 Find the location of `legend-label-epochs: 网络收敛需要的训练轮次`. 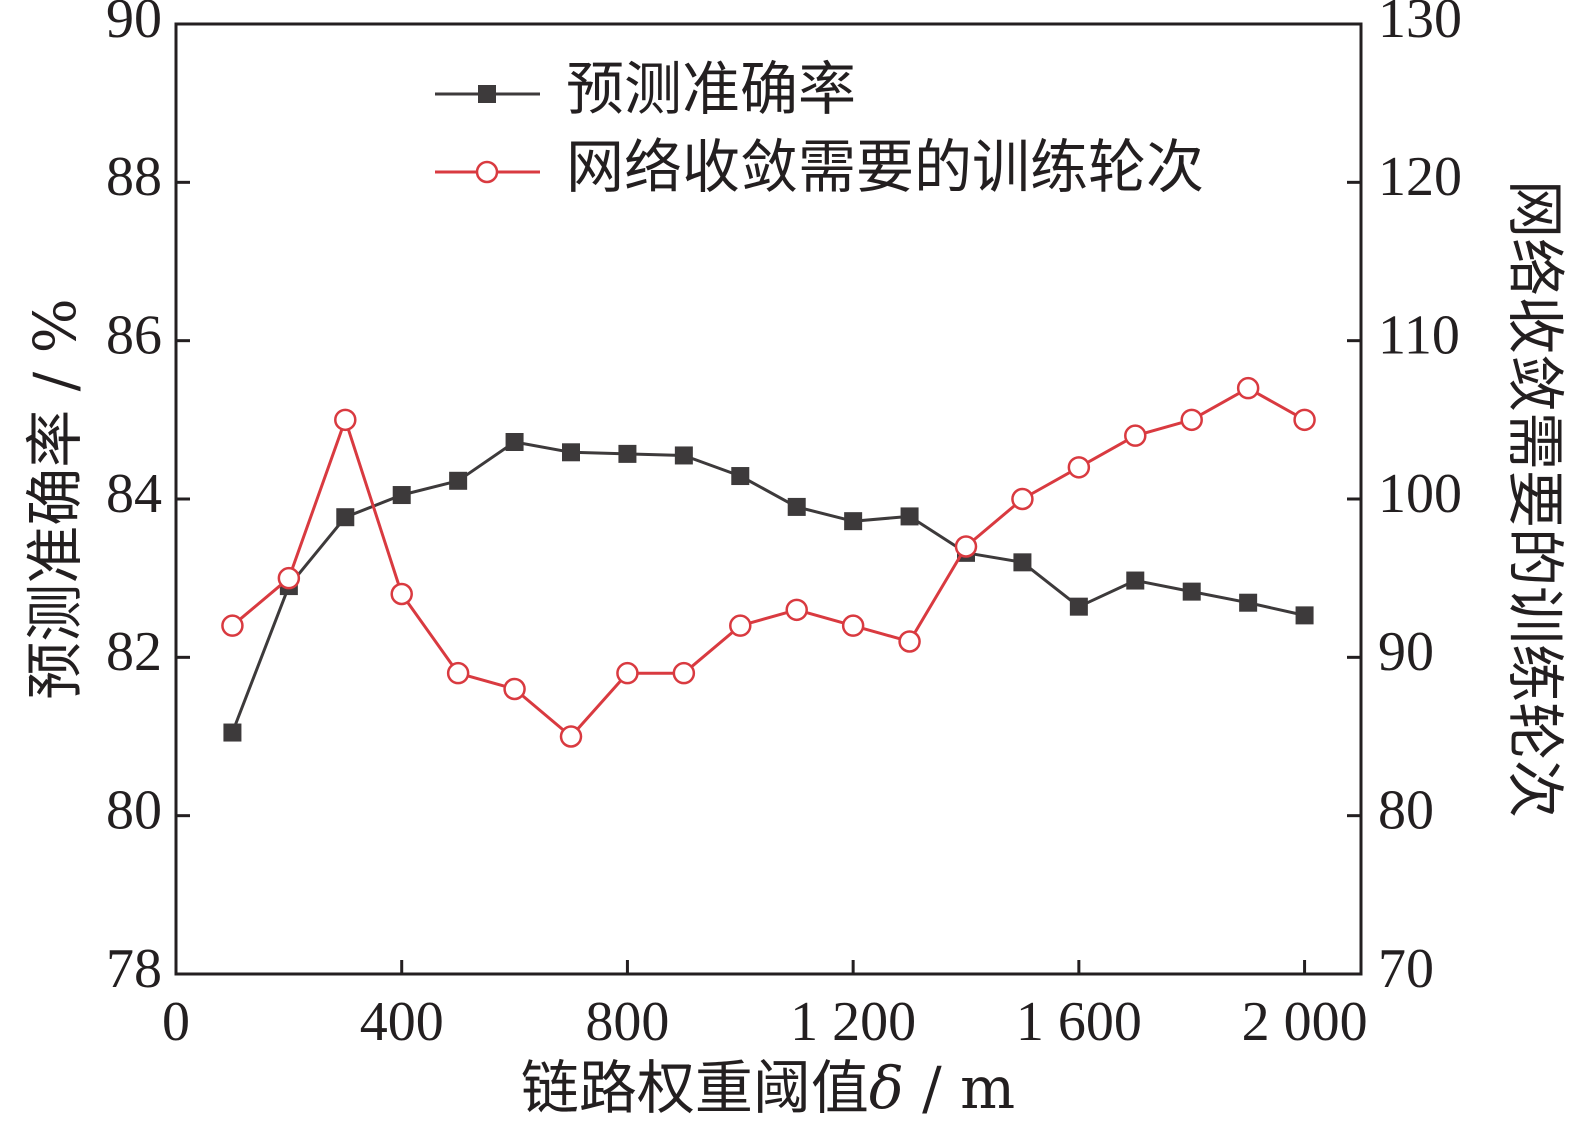

legend-label-epochs: 网络收敛需要的训练轮次 is located at coordinates (885, 167).